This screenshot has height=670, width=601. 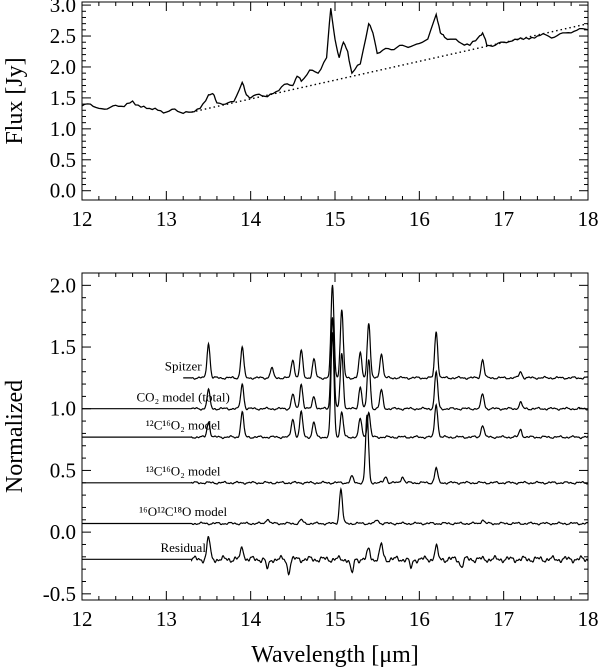 I want to click on series-label: Spitzer, so click(x=183, y=365).